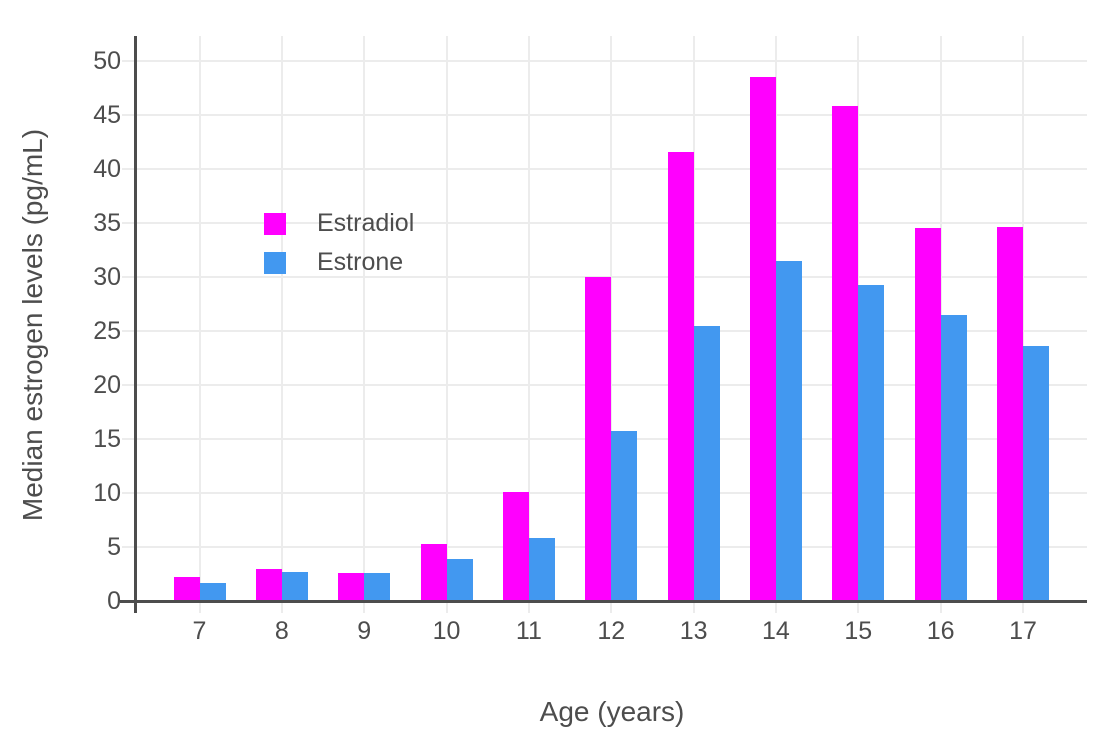 The image size is (1112, 748). Describe the element at coordinates (107, 493) in the screenshot. I see `y-tick-label: 10` at that location.